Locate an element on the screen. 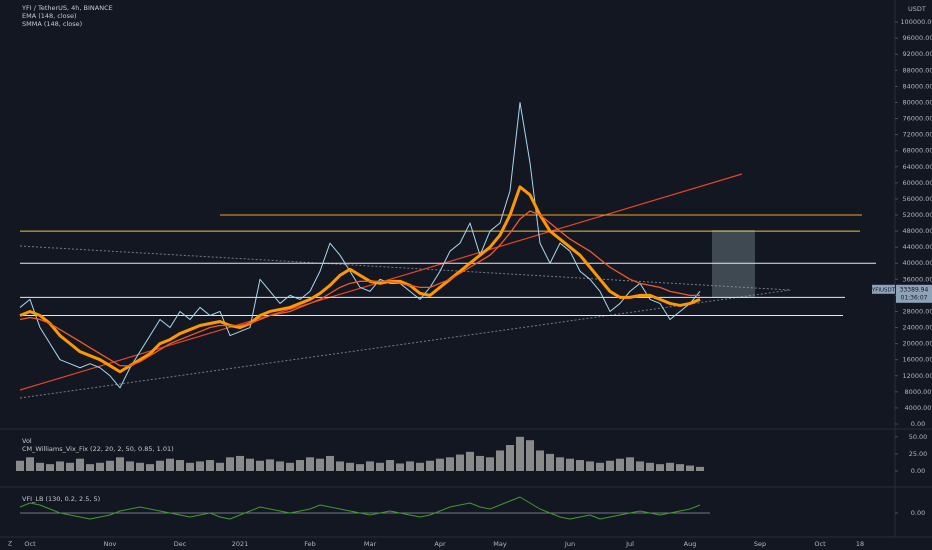 The width and height of the screenshot is (932, 550). x-tick-label: Mar is located at coordinates (370, 544).